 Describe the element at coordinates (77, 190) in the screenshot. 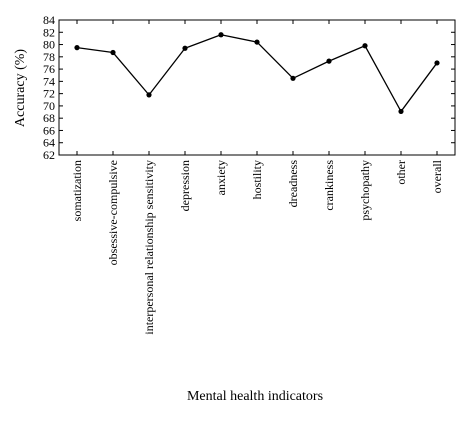

I see `x-tick-label: somatization` at that location.